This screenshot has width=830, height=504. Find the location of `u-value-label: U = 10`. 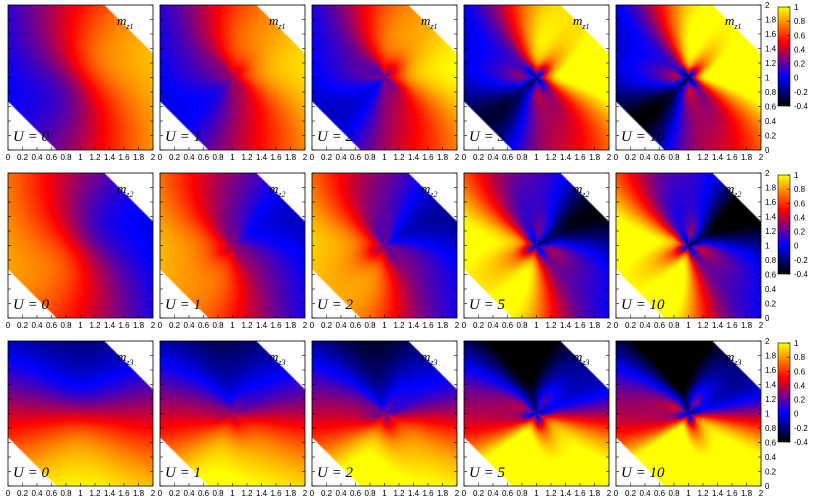

u-value-label: U = 10 is located at coordinates (643, 305).